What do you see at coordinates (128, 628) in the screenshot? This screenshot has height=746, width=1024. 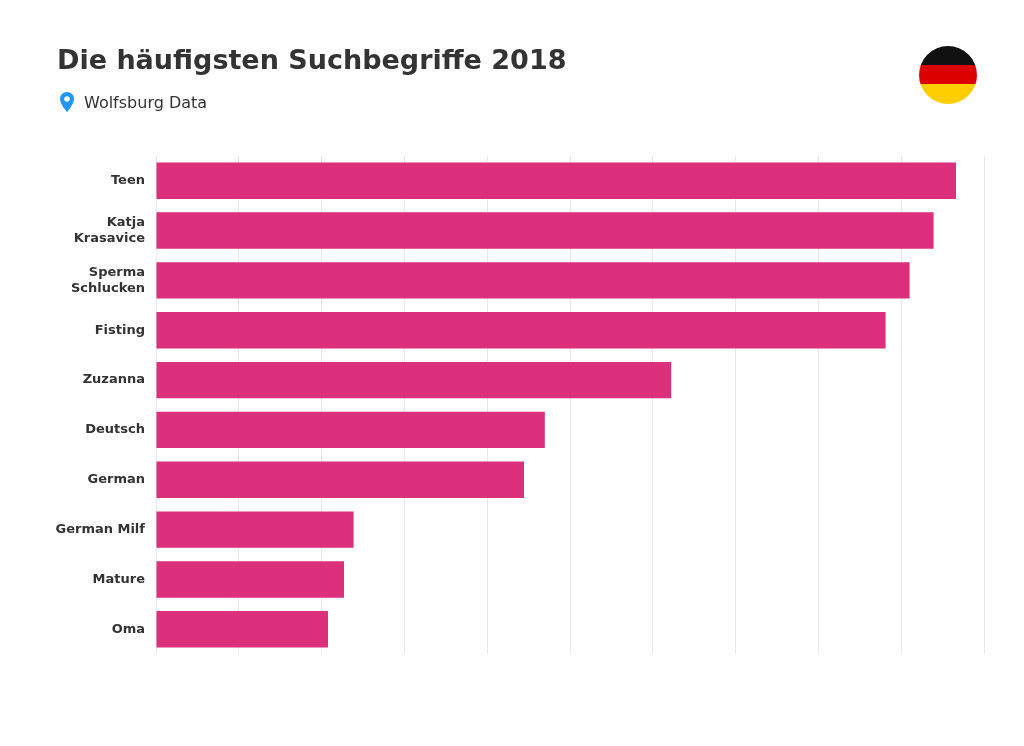 I see `y-tick-label: Oma` at bounding box center [128, 628].